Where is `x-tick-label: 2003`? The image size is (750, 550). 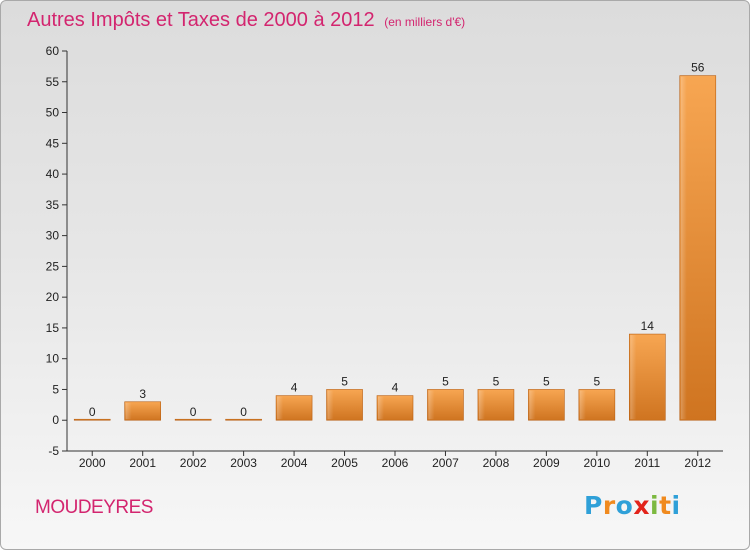 x-tick-label: 2003 is located at coordinates (243, 463).